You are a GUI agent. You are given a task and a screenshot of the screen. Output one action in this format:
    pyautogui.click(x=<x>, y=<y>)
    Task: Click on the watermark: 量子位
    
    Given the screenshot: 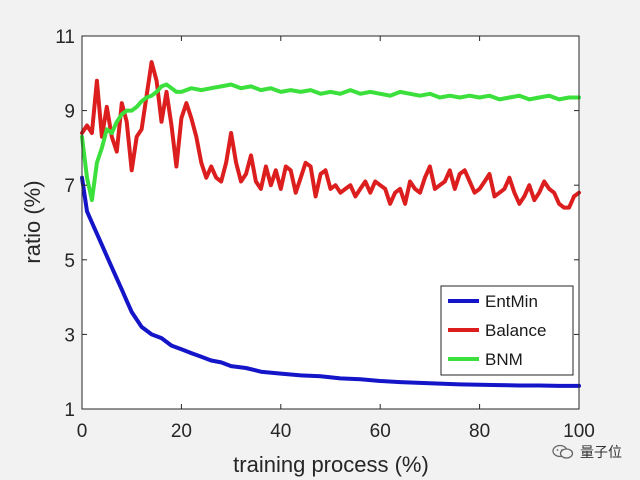 What is the action you would take?
    pyautogui.click(x=587, y=452)
    